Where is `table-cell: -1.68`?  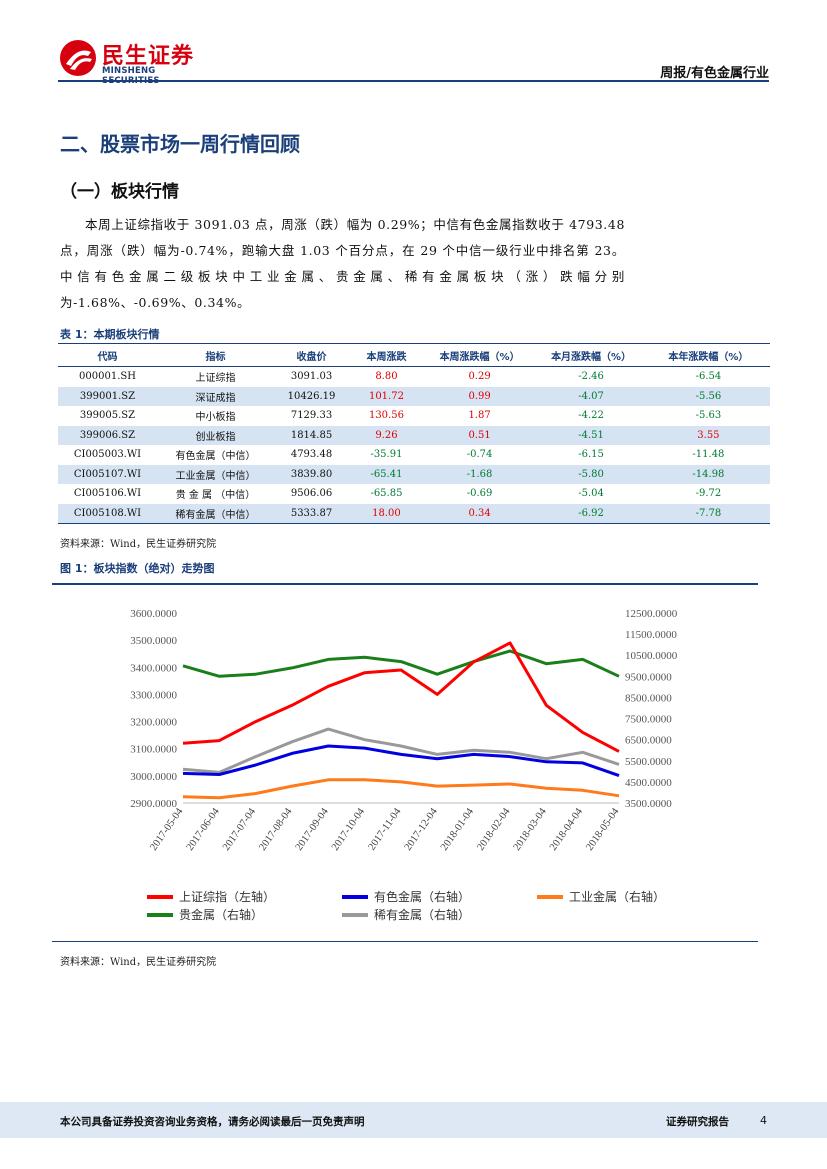 table-cell: -1.68 is located at coordinates (479, 474).